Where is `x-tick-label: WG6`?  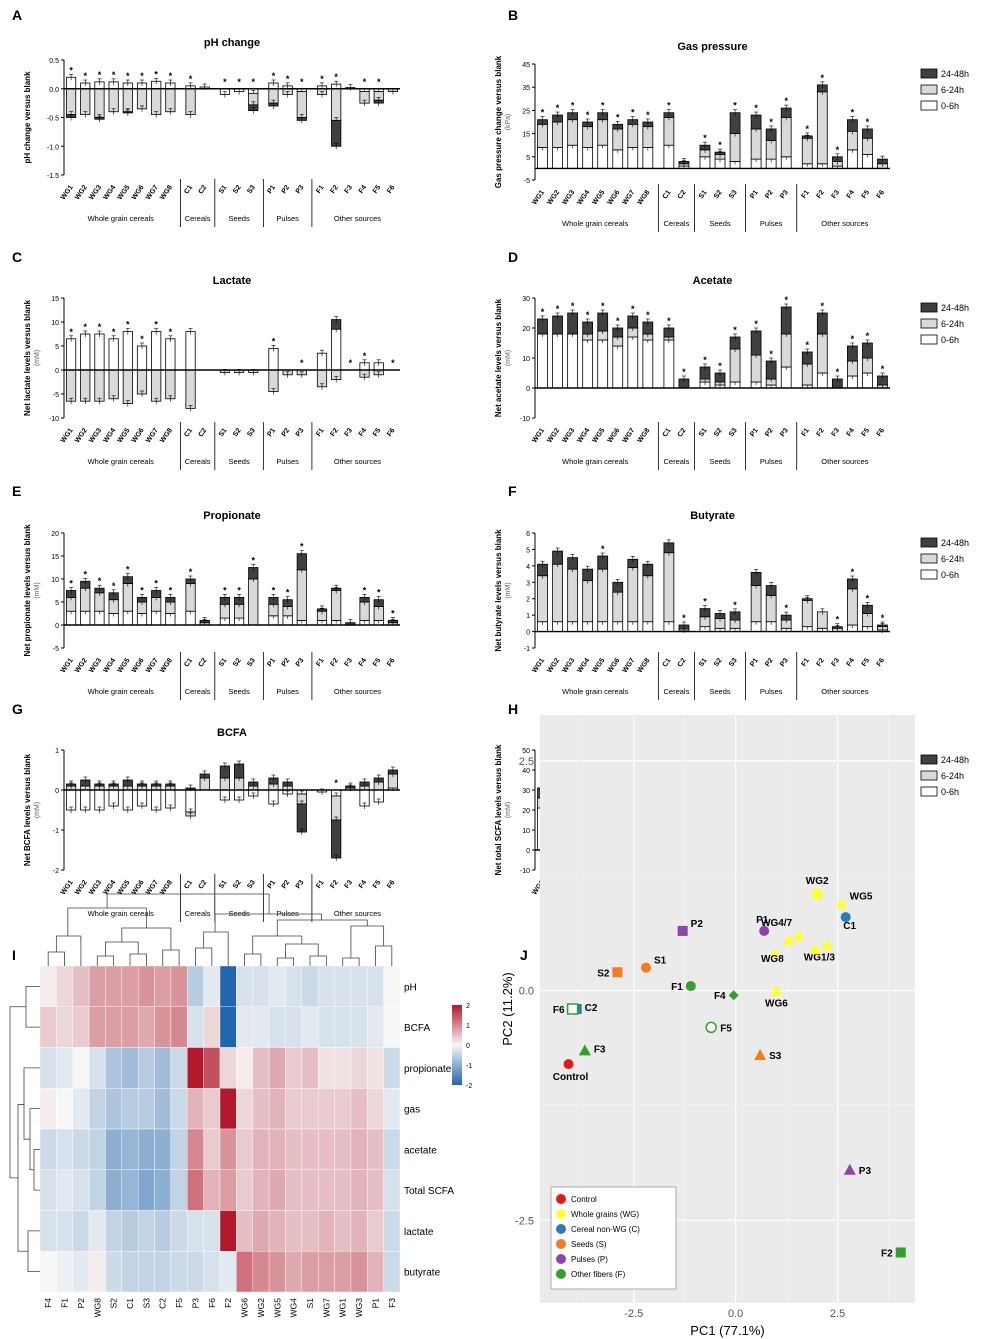 x-tick-label: WG6 is located at coordinates (614, 665).